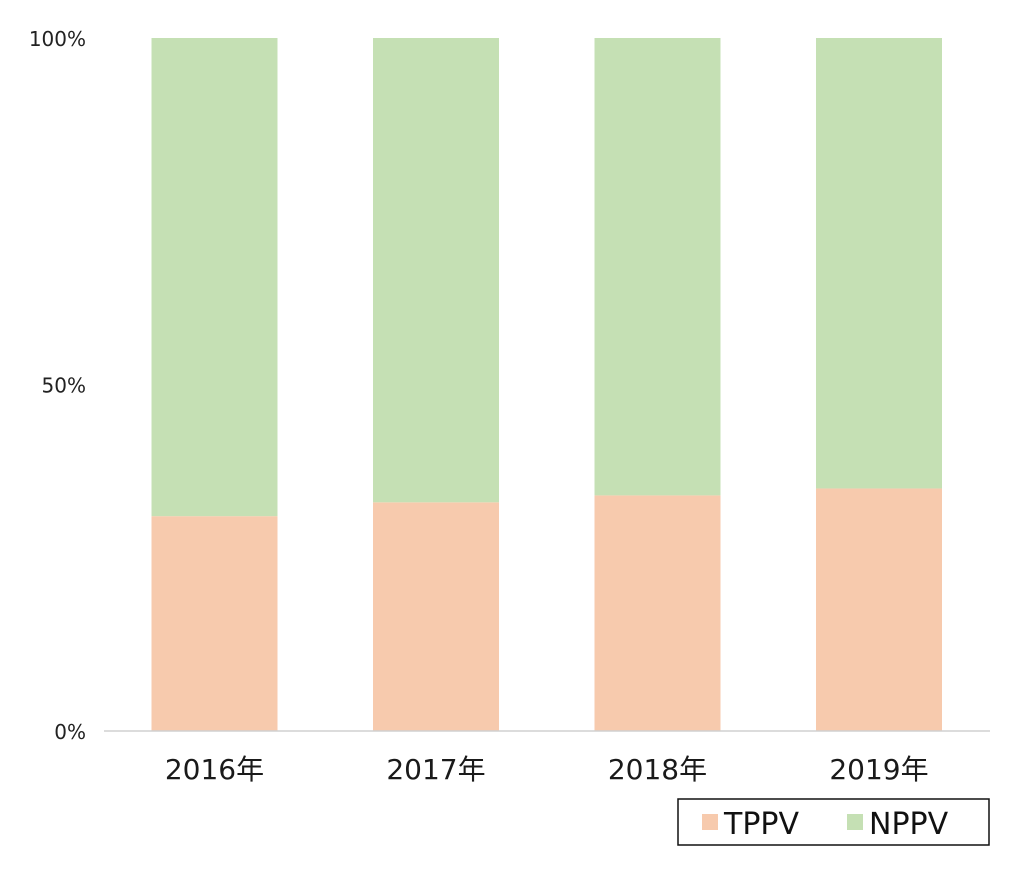 This screenshot has height=871, width=1013. What do you see at coordinates (710, 822) in the screenshot?
I see `legend-swatch-tppv` at bounding box center [710, 822].